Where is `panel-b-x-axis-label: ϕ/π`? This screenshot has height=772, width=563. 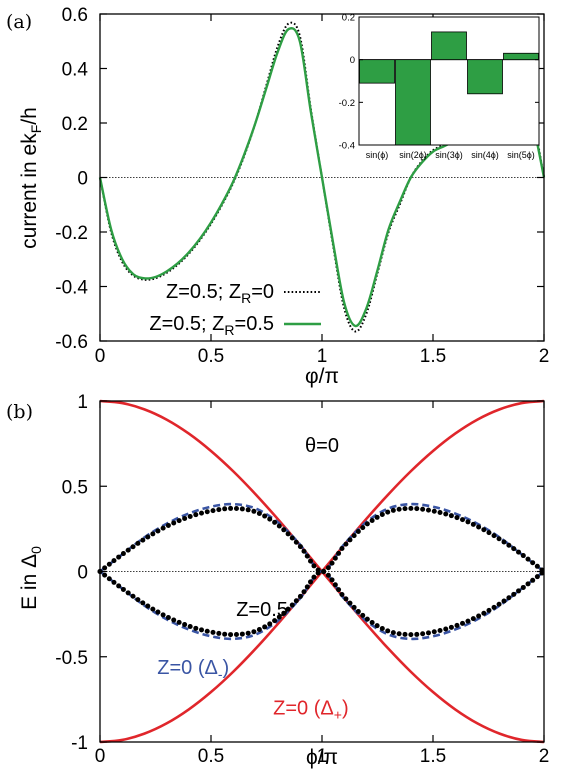 panel-b-x-axis-label: ϕ/π is located at coordinates (322, 757).